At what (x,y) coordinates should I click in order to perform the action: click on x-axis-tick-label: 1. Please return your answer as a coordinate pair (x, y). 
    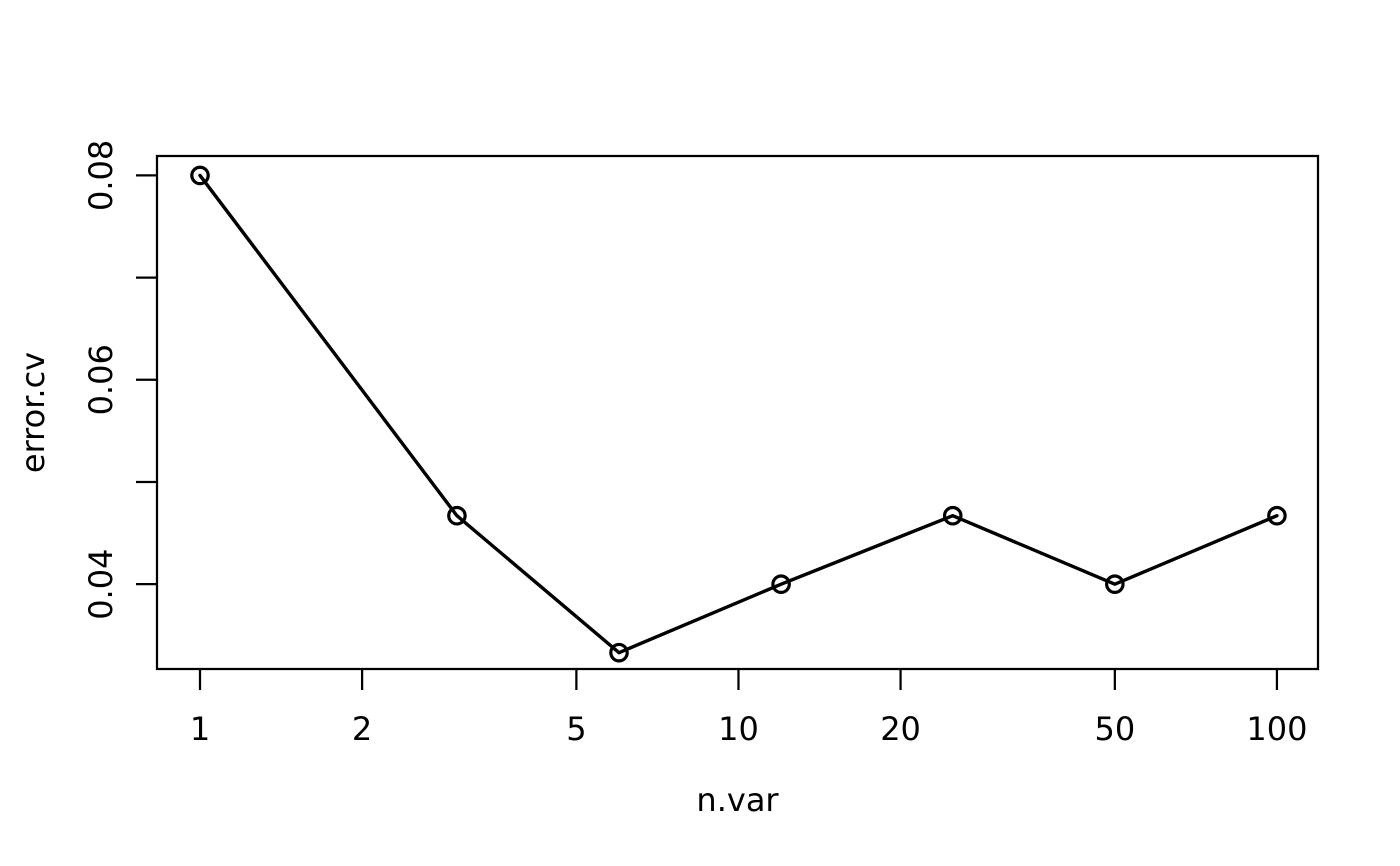
    Looking at the image, I should click on (200, 729).